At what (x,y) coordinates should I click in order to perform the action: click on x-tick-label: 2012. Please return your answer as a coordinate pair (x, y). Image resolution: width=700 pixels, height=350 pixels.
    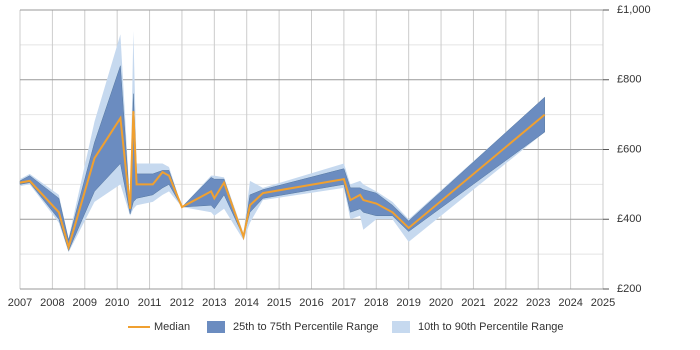
    Looking at the image, I should click on (182, 303).